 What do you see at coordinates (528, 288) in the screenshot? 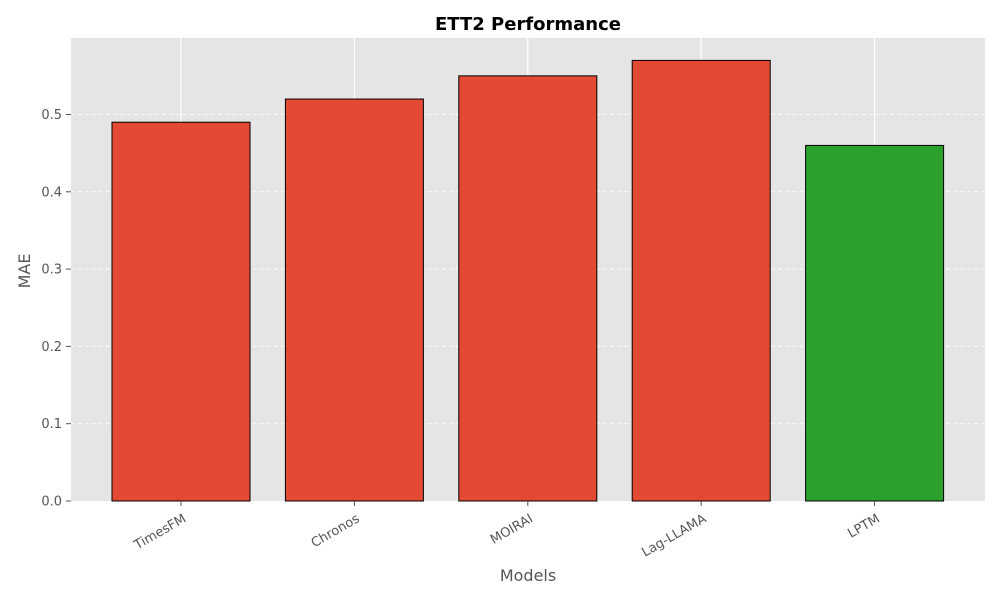
I see `bar-moirai` at bounding box center [528, 288].